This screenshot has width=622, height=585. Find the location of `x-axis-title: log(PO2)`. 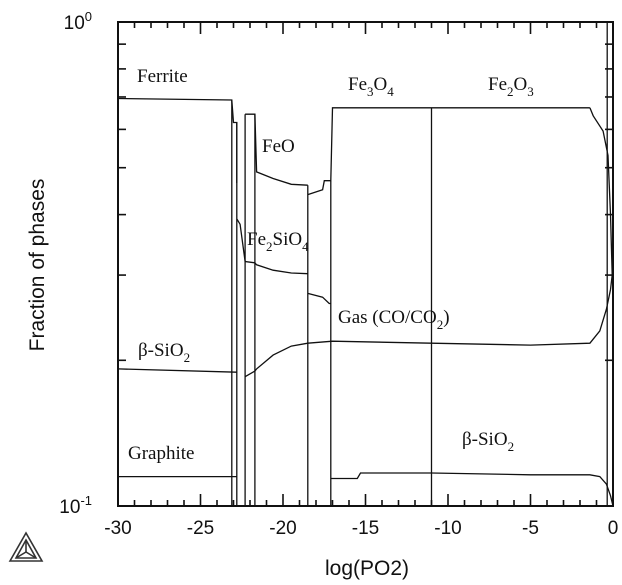

x-axis-title: log(PO2) is located at coordinates (367, 568).